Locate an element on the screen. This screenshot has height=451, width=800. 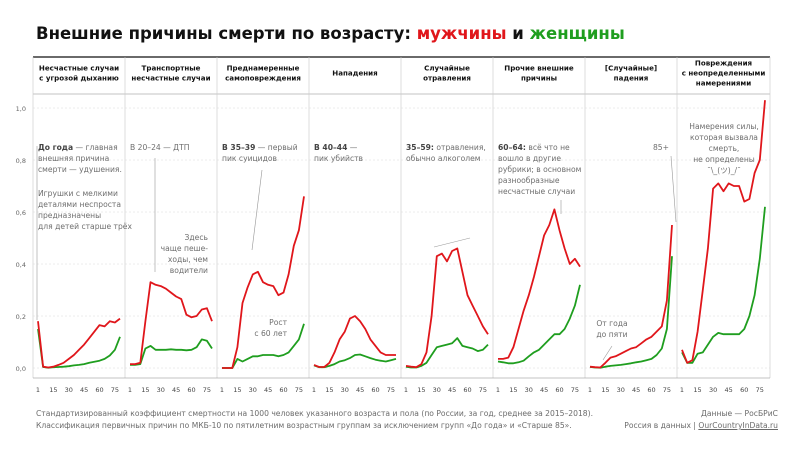
annotation-text: с 60 лет is located at coordinates (270, 333).